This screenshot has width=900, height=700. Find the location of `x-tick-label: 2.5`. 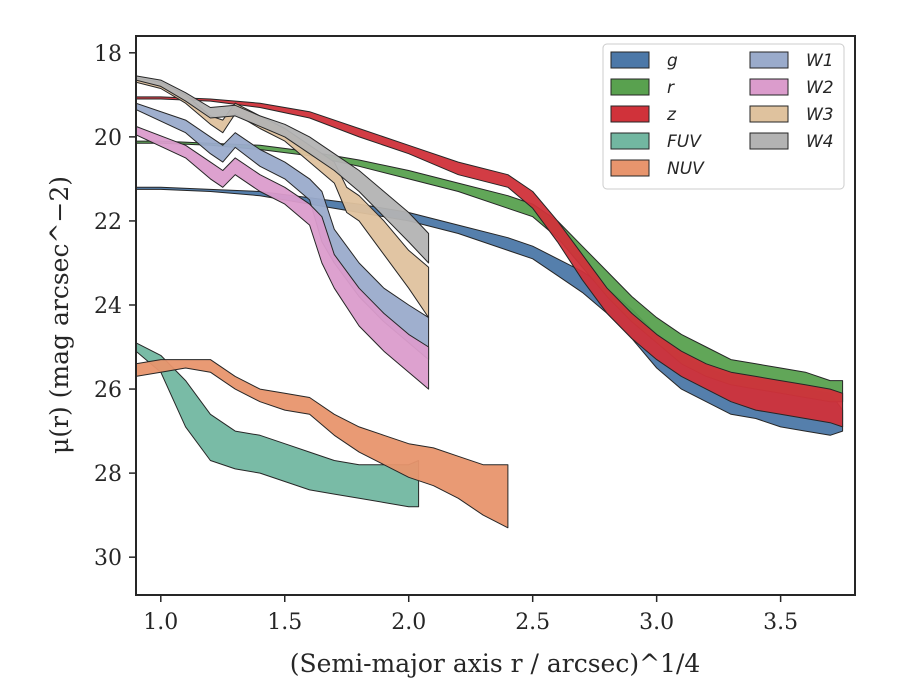

x-tick-label: 2.5 is located at coordinates (532, 622).